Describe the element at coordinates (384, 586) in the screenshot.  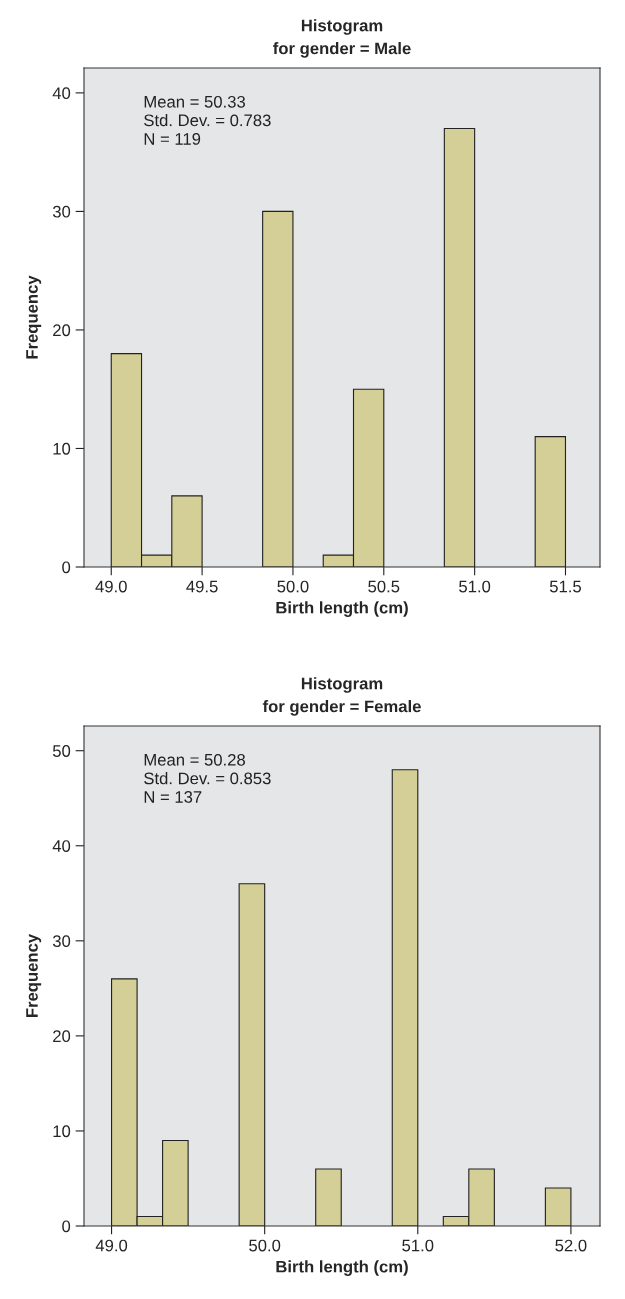
I see `x-tick-label: 50.5` at that location.